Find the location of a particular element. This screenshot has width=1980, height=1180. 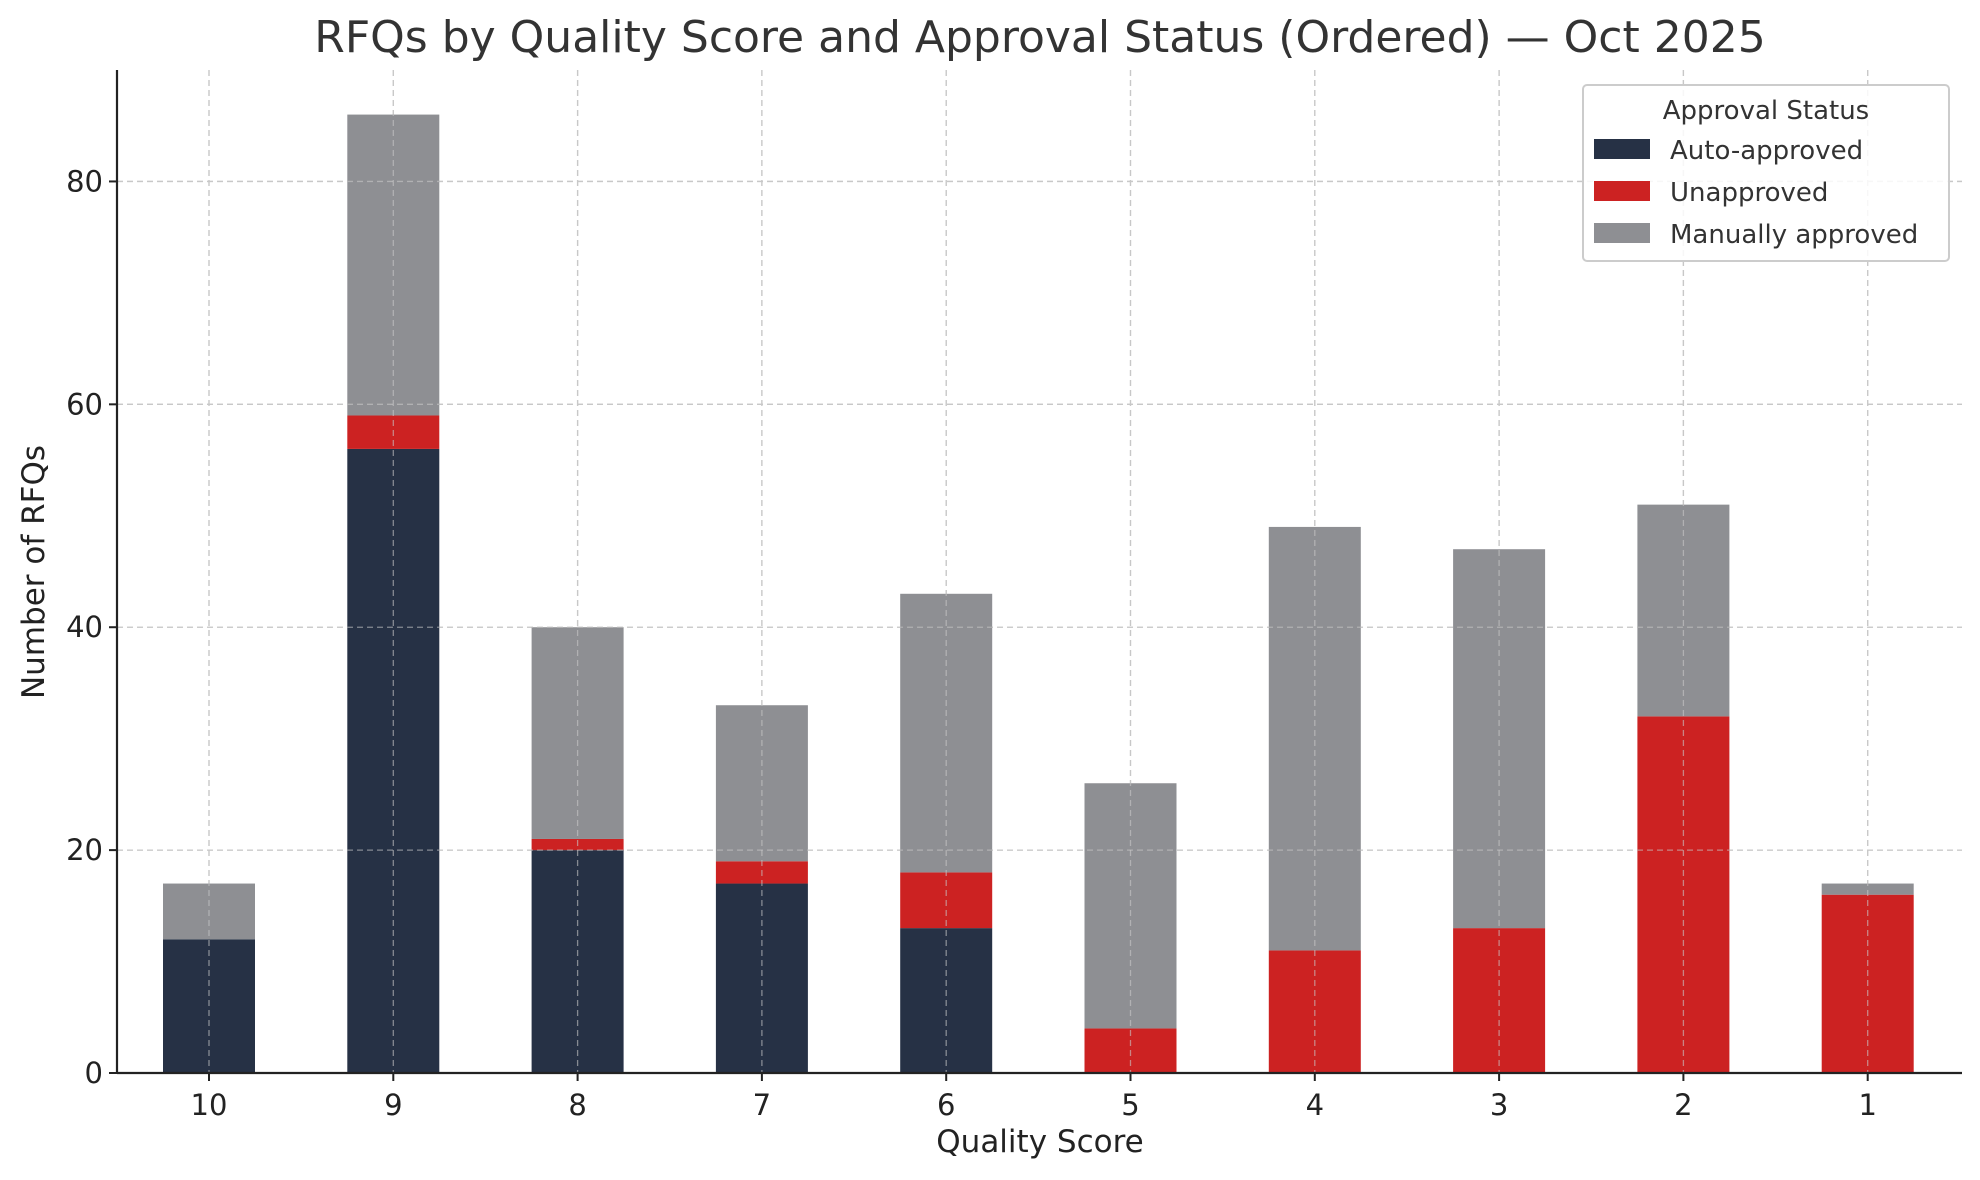

legend-swatch-manually-approved is located at coordinates (1622, 233).